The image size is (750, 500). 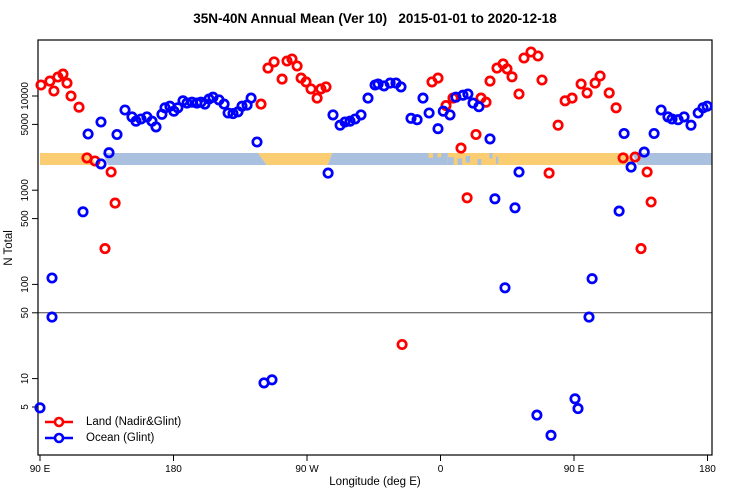 I want to click on y-tick-label: 1000, so click(x=25, y=190).